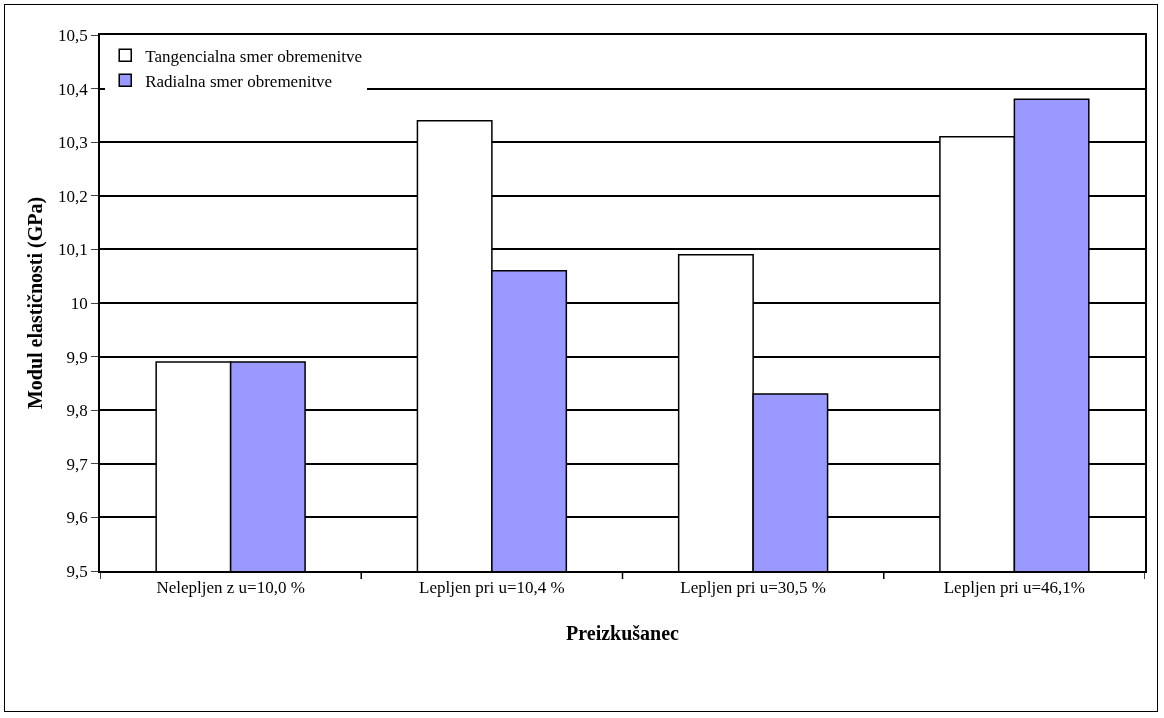  What do you see at coordinates (623, 633) in the screenshot?
I see `x-axis-title: Preizkušanec` at bounding box center [623, 633].